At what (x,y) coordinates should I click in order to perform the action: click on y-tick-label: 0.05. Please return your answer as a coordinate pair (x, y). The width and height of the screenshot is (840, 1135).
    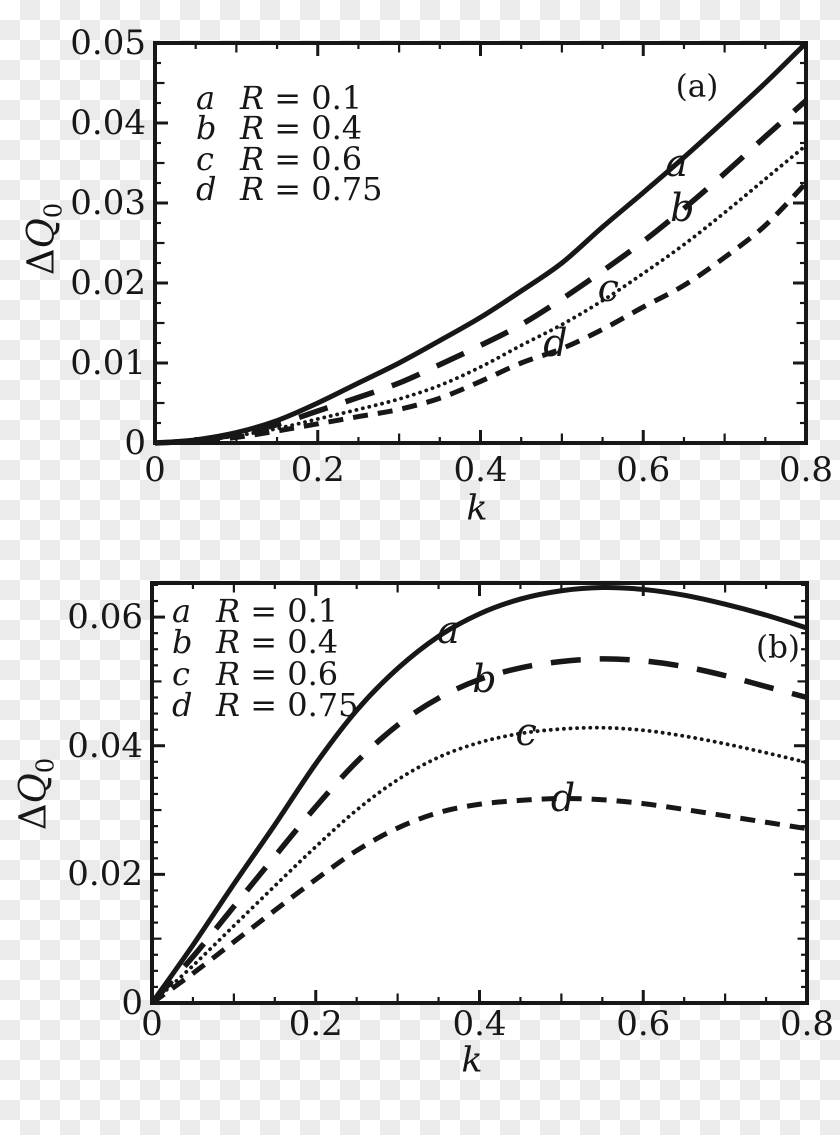
    Looking at the image, I should click on (108, 43).